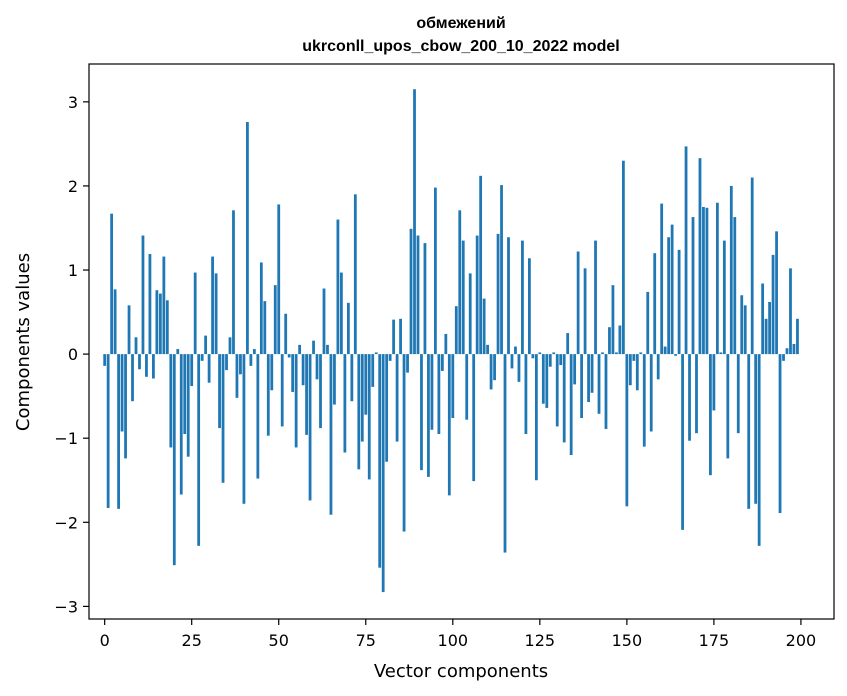  I want to click on chart-title-line2: ukrconll_upos_cbow_200_10_2022 model, so click(460, 46).